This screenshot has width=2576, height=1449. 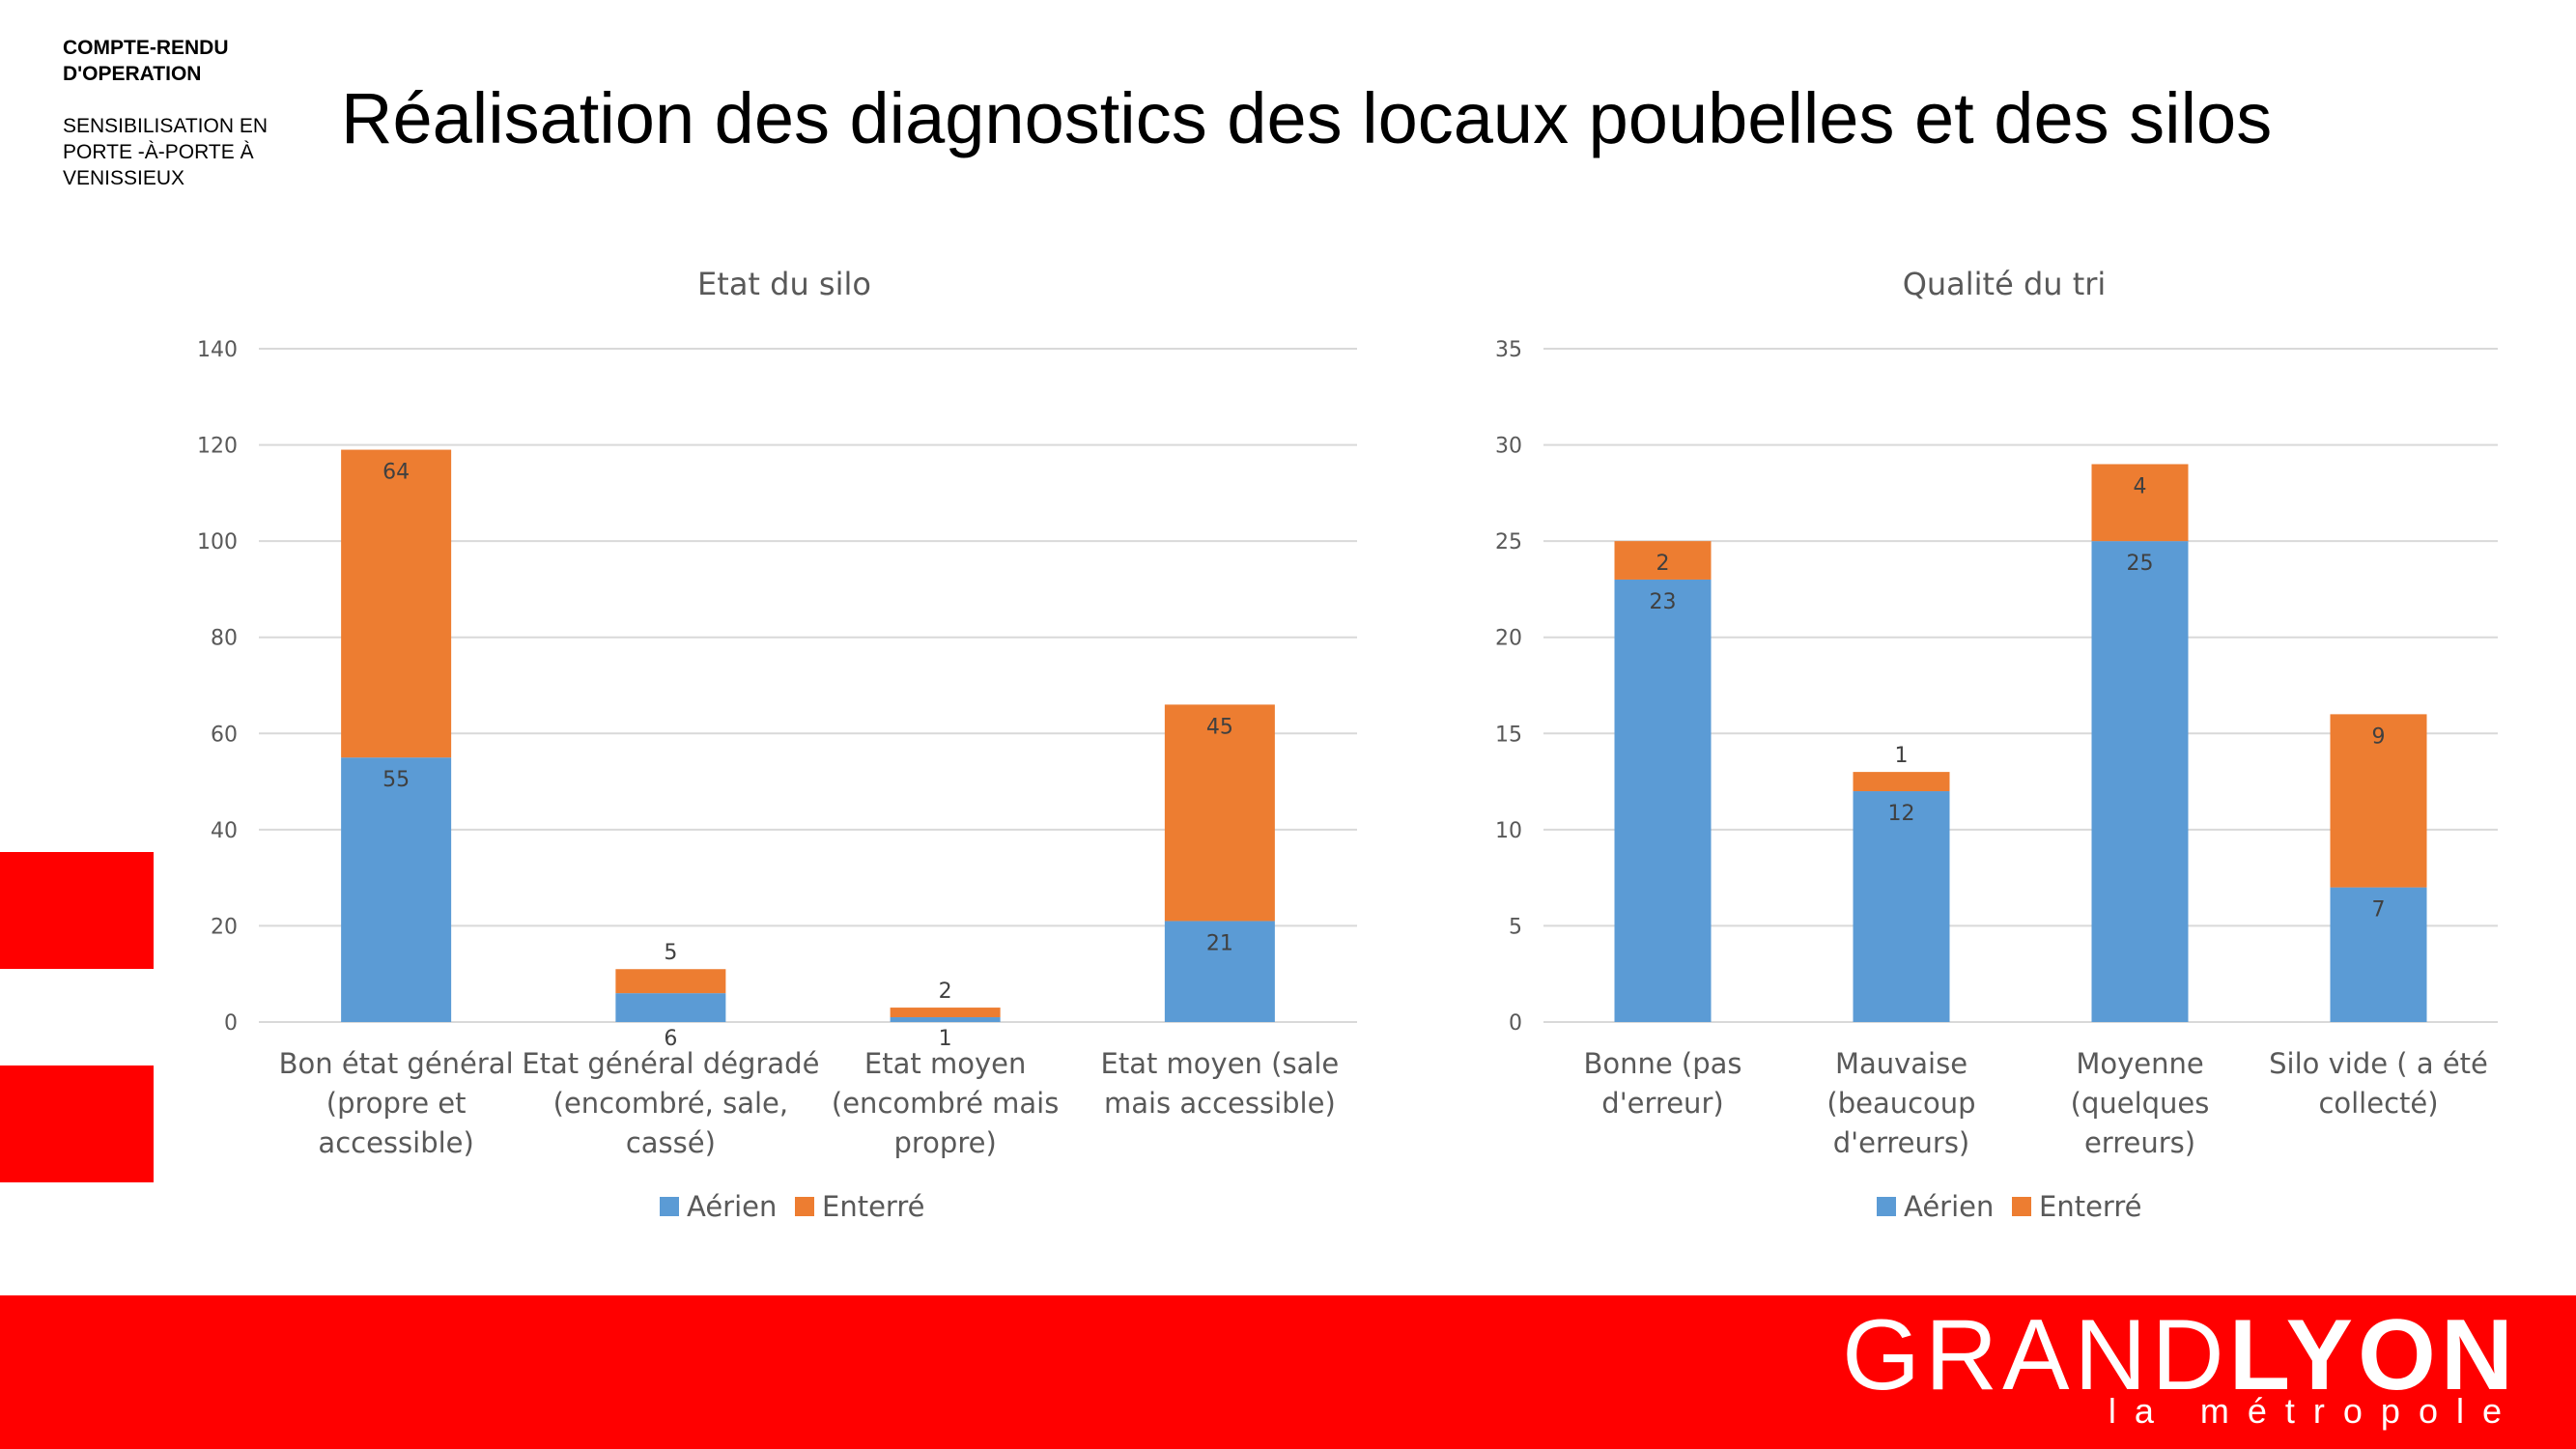 What do you see at coordinates (670, 1039) in the screenshot?
I see `data-label: 6` at bounding box center [670, 1039].